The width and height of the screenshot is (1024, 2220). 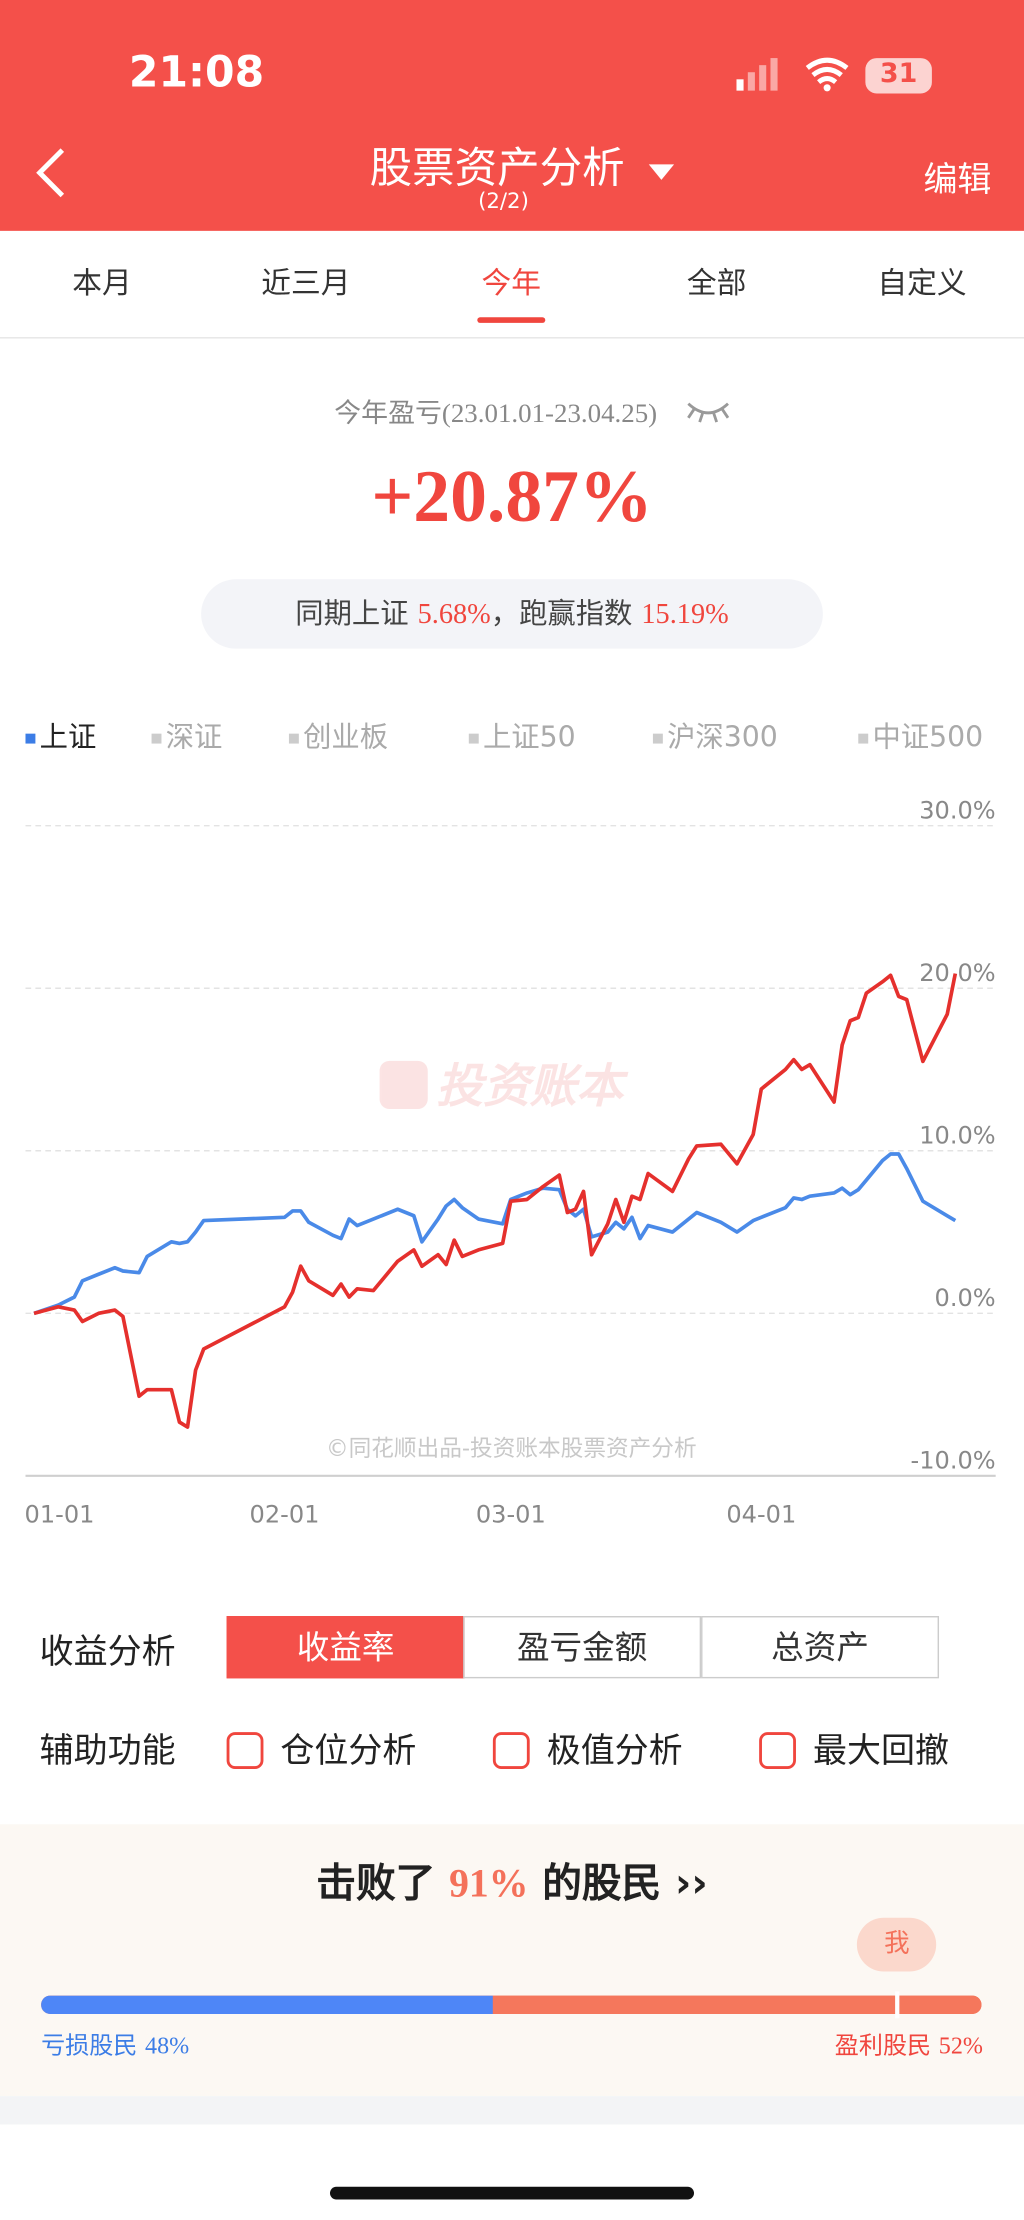 What do you see at coordinates (965, 1298) in the screenshot?
I see `y-tick-label: 0.0%` at bounding box center [965, 1298].